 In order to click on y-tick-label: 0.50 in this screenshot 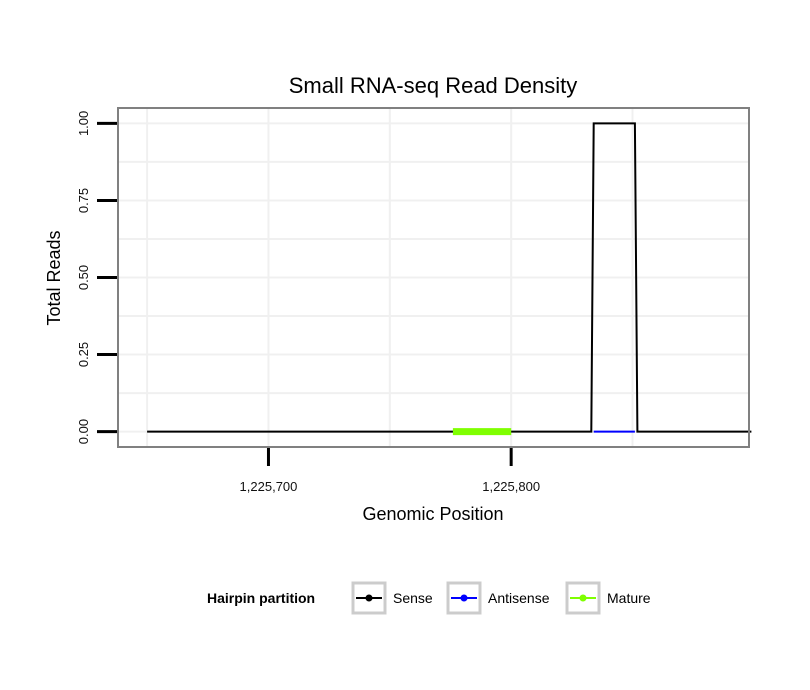, I will do `click(83, 277)`.